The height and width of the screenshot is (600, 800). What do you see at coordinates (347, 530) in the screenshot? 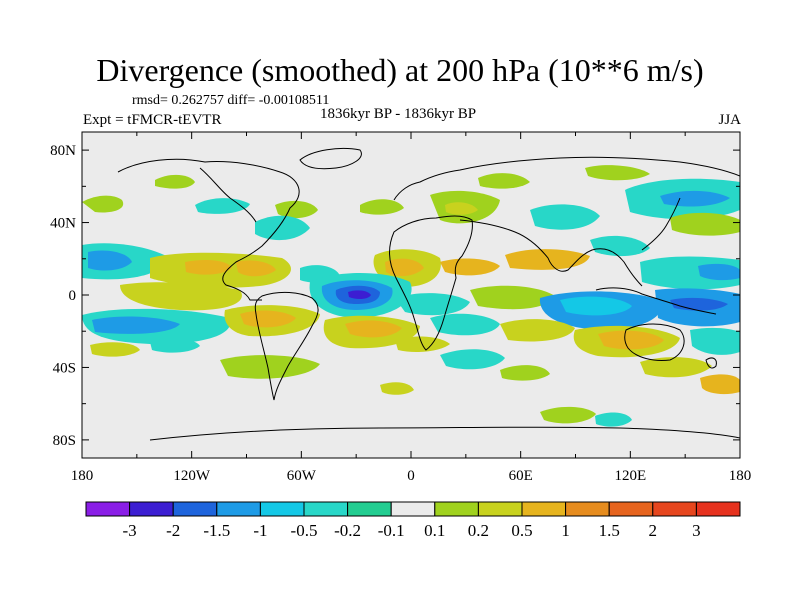
I see `colorbar-label: -0.2` at bounding box center [347, 530].